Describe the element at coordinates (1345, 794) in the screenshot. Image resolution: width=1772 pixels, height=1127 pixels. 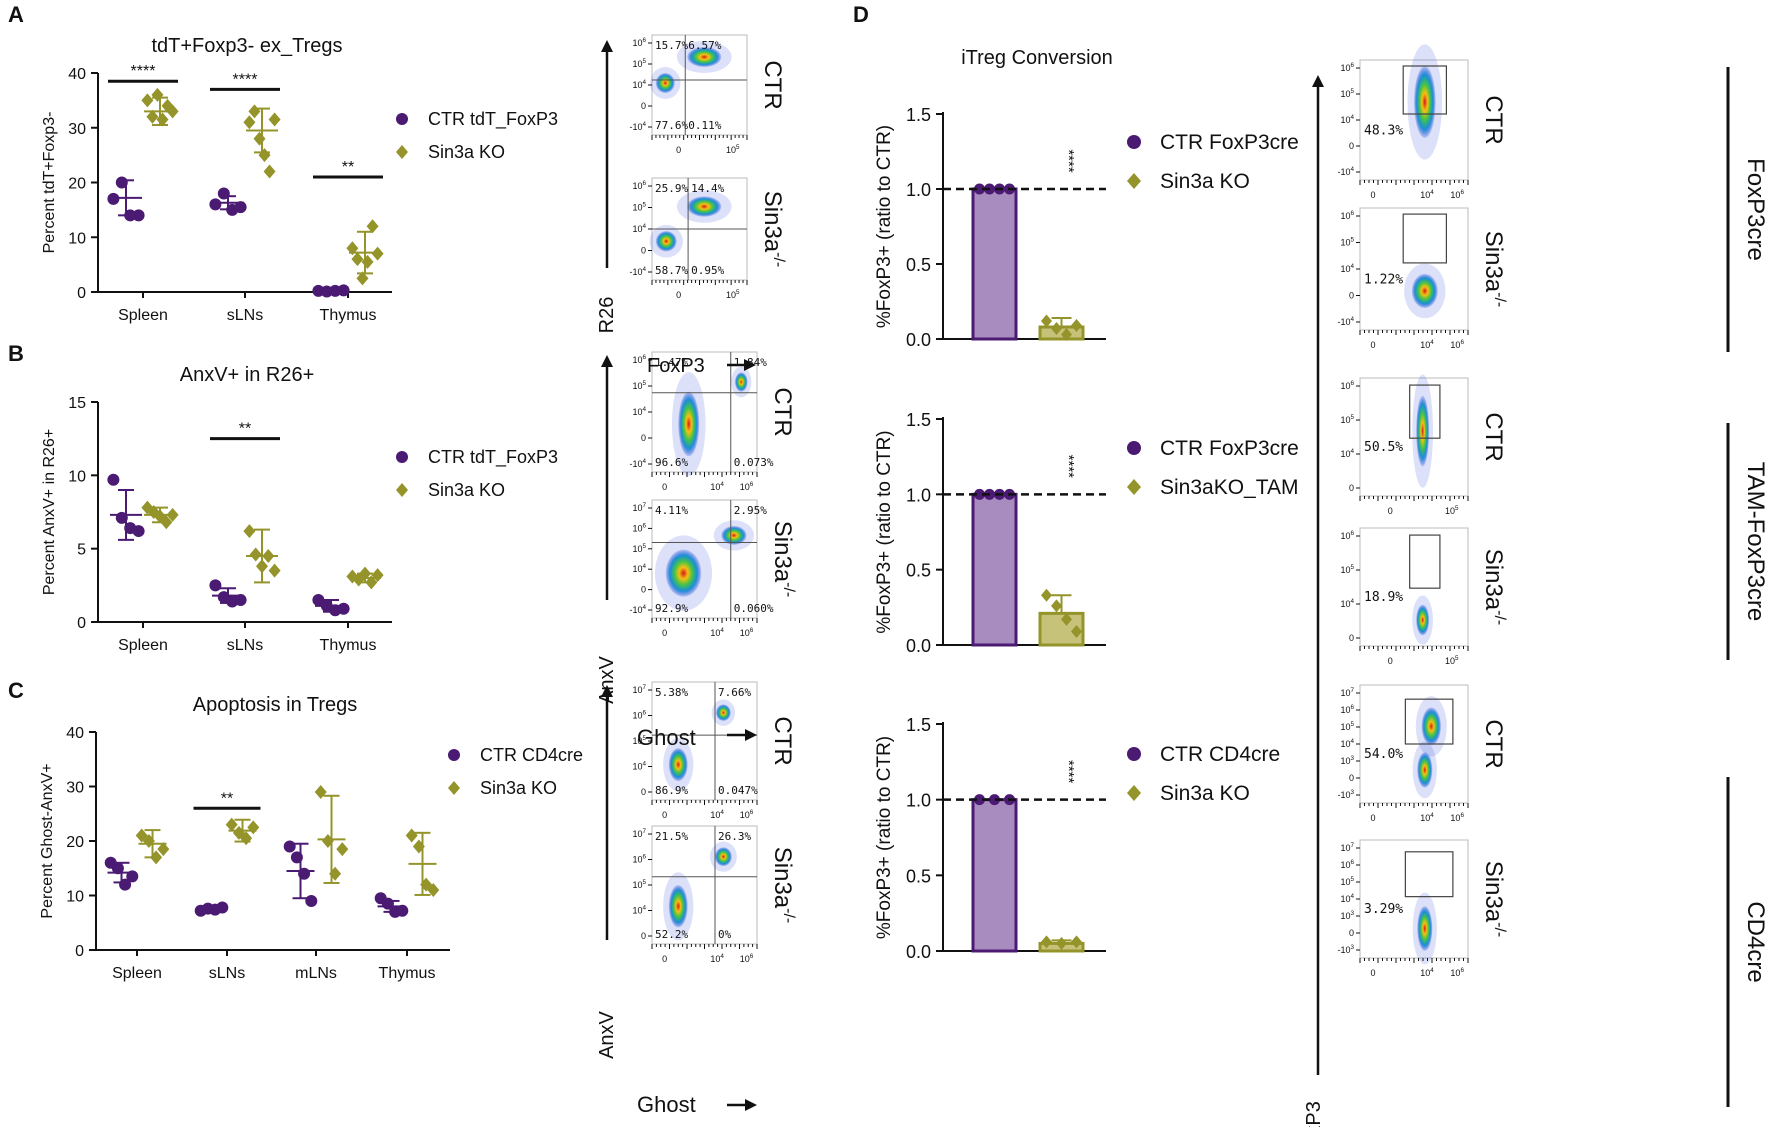
I see `flow-y-tick-label: -103` at that location.